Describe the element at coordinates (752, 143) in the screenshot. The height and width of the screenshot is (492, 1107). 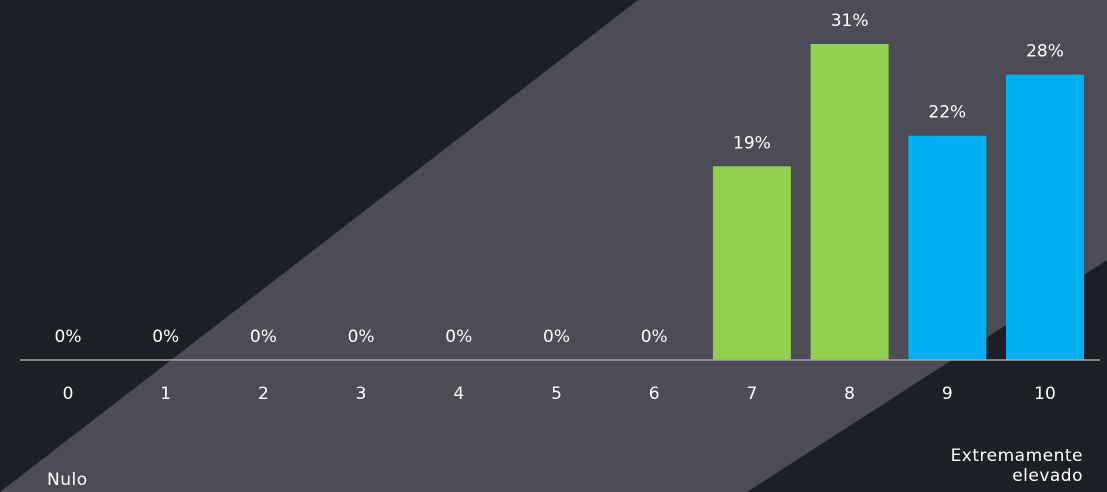
I see `value-label-7: 19%` at that location.